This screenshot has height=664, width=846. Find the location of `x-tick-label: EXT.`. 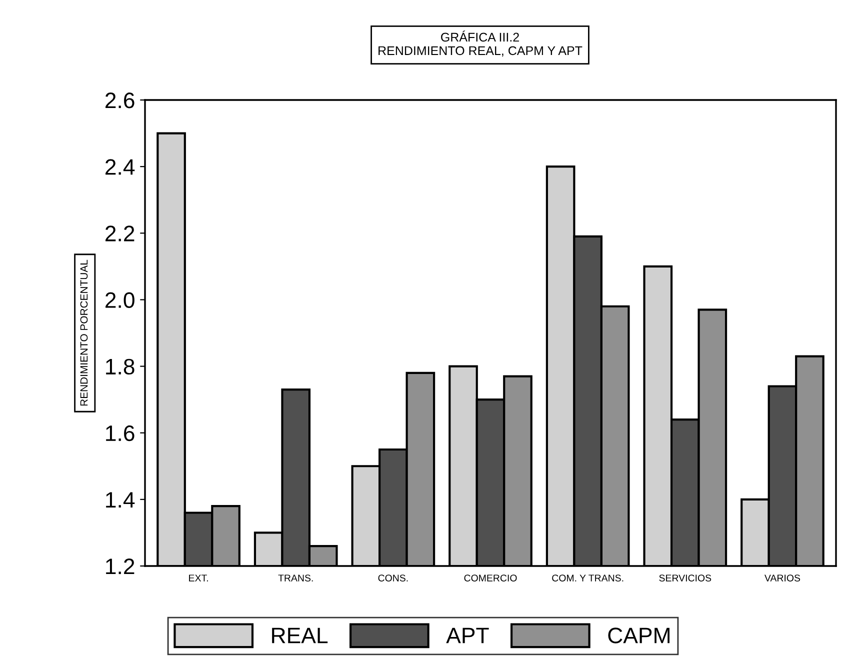

x-tick-label: EXT. is located at coordinates (198, 578).